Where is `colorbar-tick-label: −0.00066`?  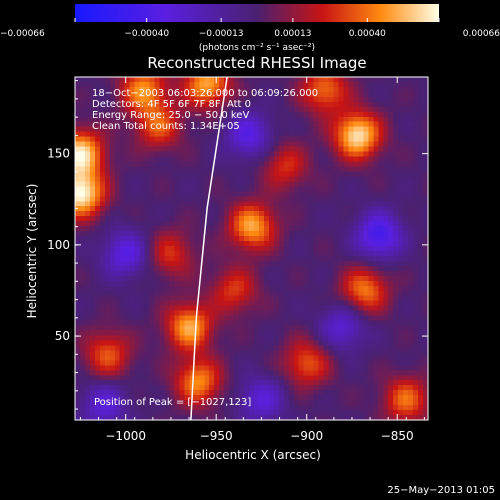
colorbar-tick-label: −0.00066 is located at coordinates (22, 34).